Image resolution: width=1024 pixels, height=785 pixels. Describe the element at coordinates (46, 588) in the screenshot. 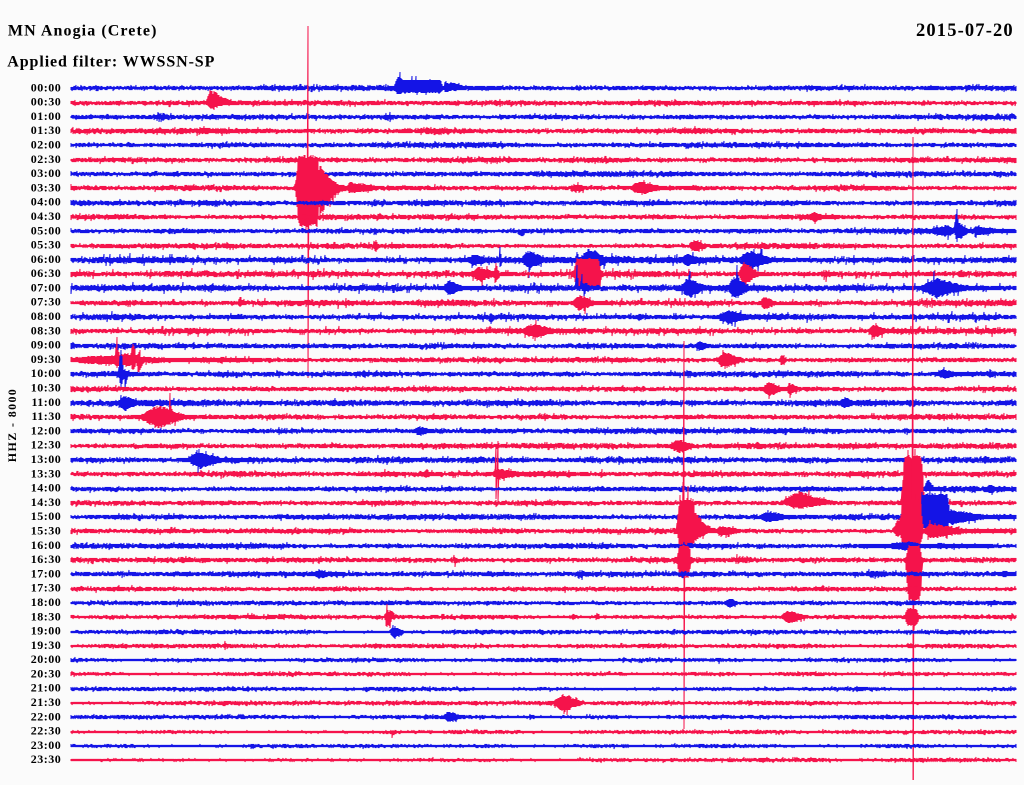

I see `svg-text: 17:30` at that location.